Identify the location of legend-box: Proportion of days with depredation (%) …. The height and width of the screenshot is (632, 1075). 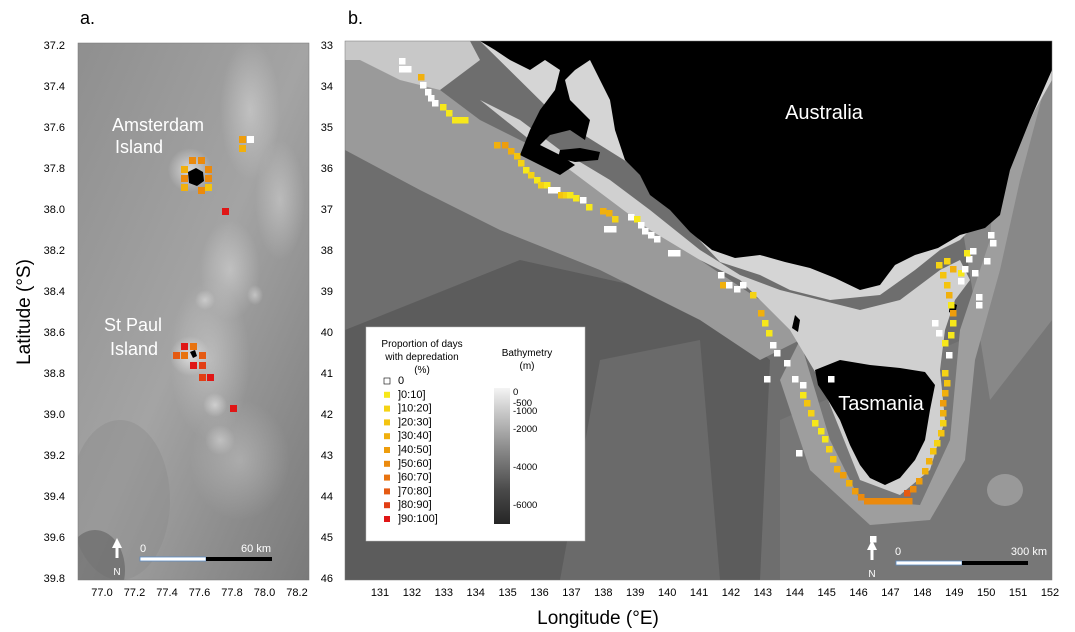
(475, 434).